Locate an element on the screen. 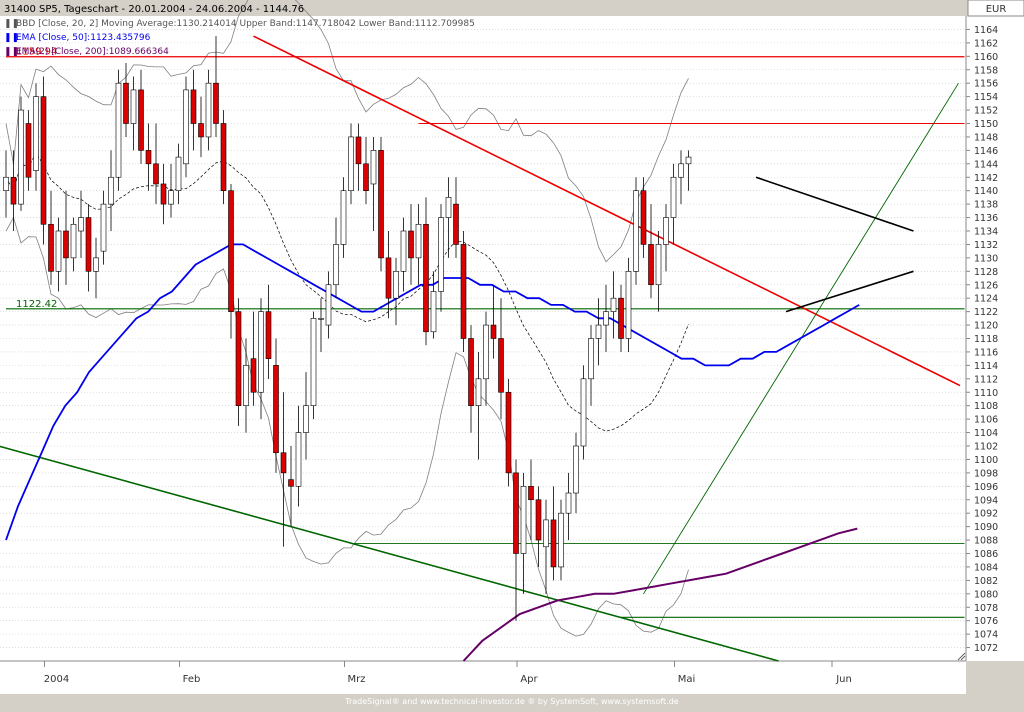 The height and width of the screenshot is (712, 1024). y-tick-label: 1110 is located at coordinates (986, 393).